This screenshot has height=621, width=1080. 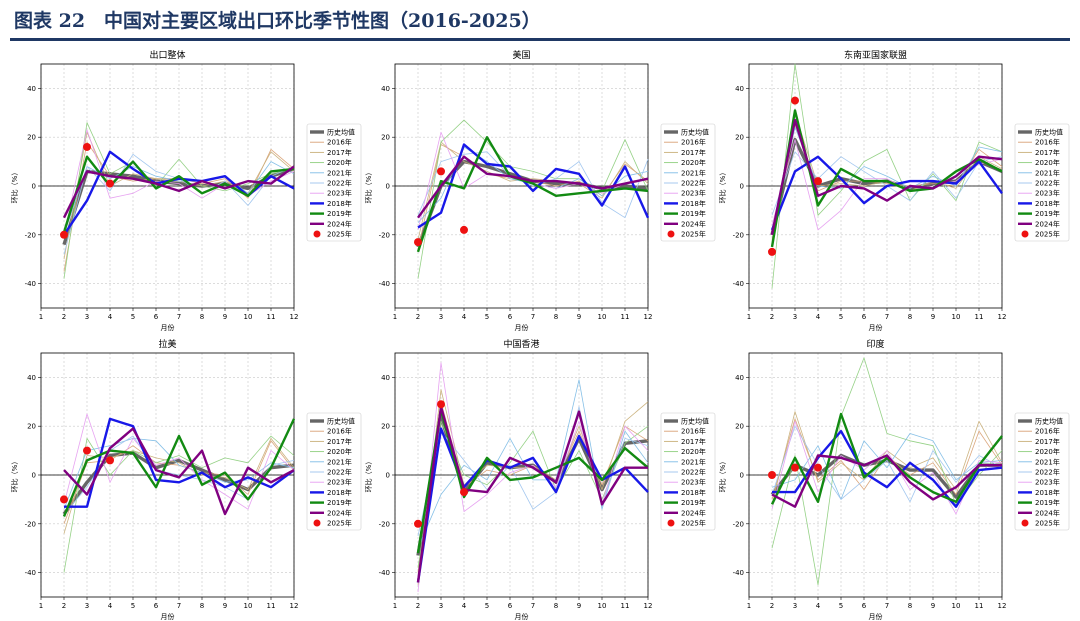 I want to click on chart-title: 中国香港, so click(x=521, y=344).